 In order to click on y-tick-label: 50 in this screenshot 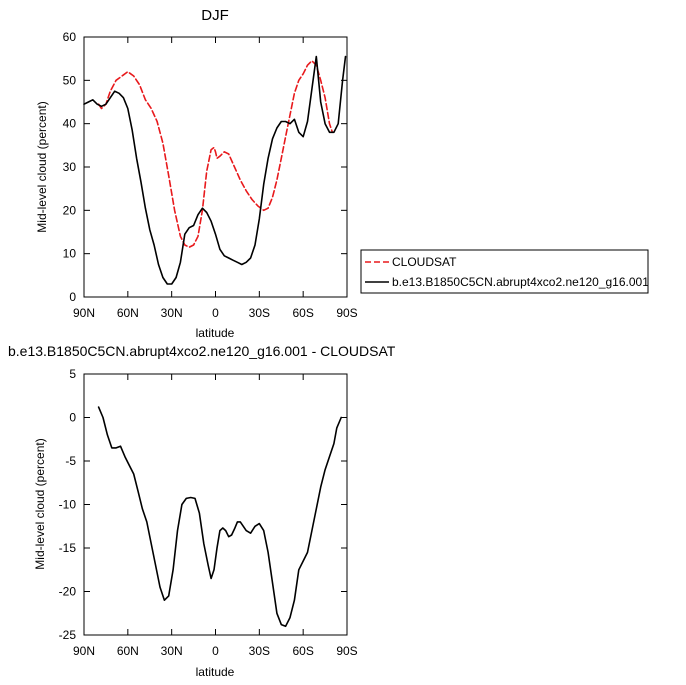, I will do `click(70, 80)`.